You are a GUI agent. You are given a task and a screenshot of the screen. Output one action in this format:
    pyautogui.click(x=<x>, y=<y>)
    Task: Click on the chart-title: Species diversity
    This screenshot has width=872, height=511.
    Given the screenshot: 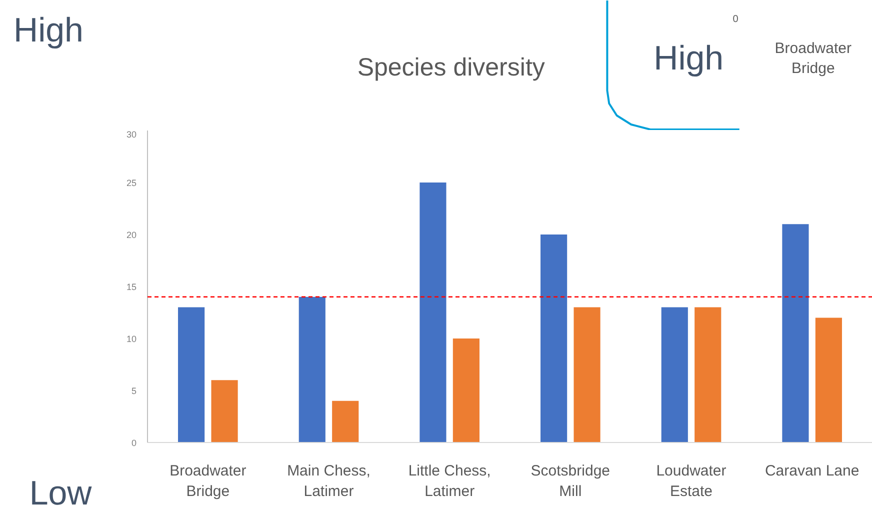 What is the action you would take?
    pyautogui.click(x=451, y=68)
    